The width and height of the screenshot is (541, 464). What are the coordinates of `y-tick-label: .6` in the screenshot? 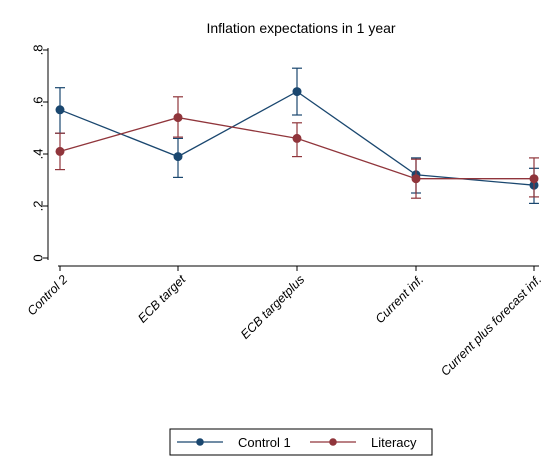 It's located at (38, 102).